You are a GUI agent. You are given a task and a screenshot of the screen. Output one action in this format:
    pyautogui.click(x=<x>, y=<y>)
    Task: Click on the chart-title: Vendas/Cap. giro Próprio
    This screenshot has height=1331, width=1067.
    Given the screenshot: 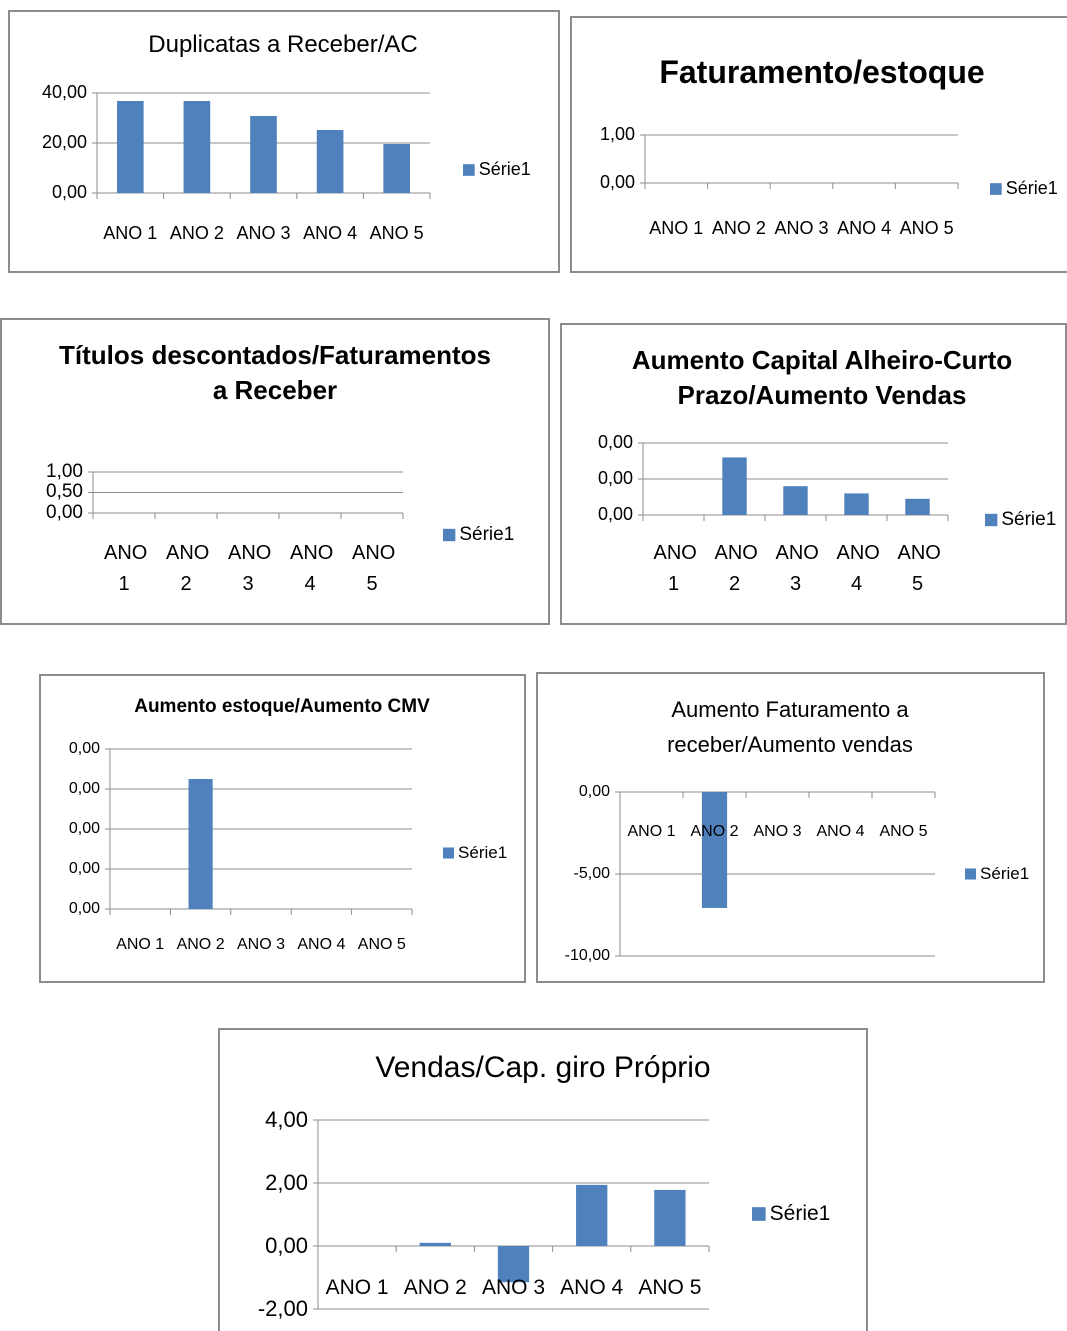 What is the action you would take?
    pyautogui.click(x=543, y=1067)
    